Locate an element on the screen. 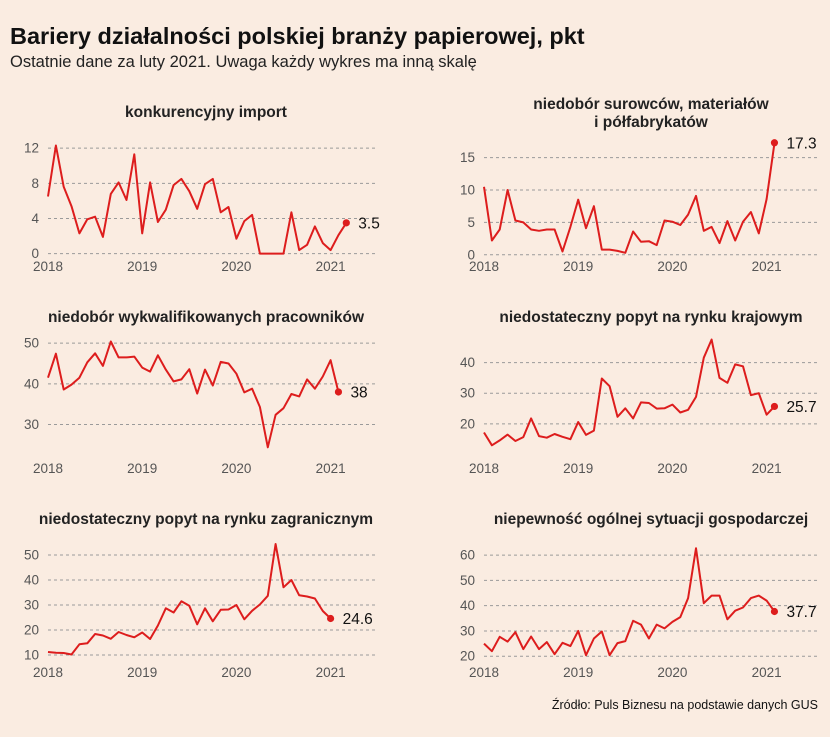 The width and height of the screenshot is (830, 737). panel-title: niedobór wykwalifikowanych pracowników is located at coordinates (206, 317).